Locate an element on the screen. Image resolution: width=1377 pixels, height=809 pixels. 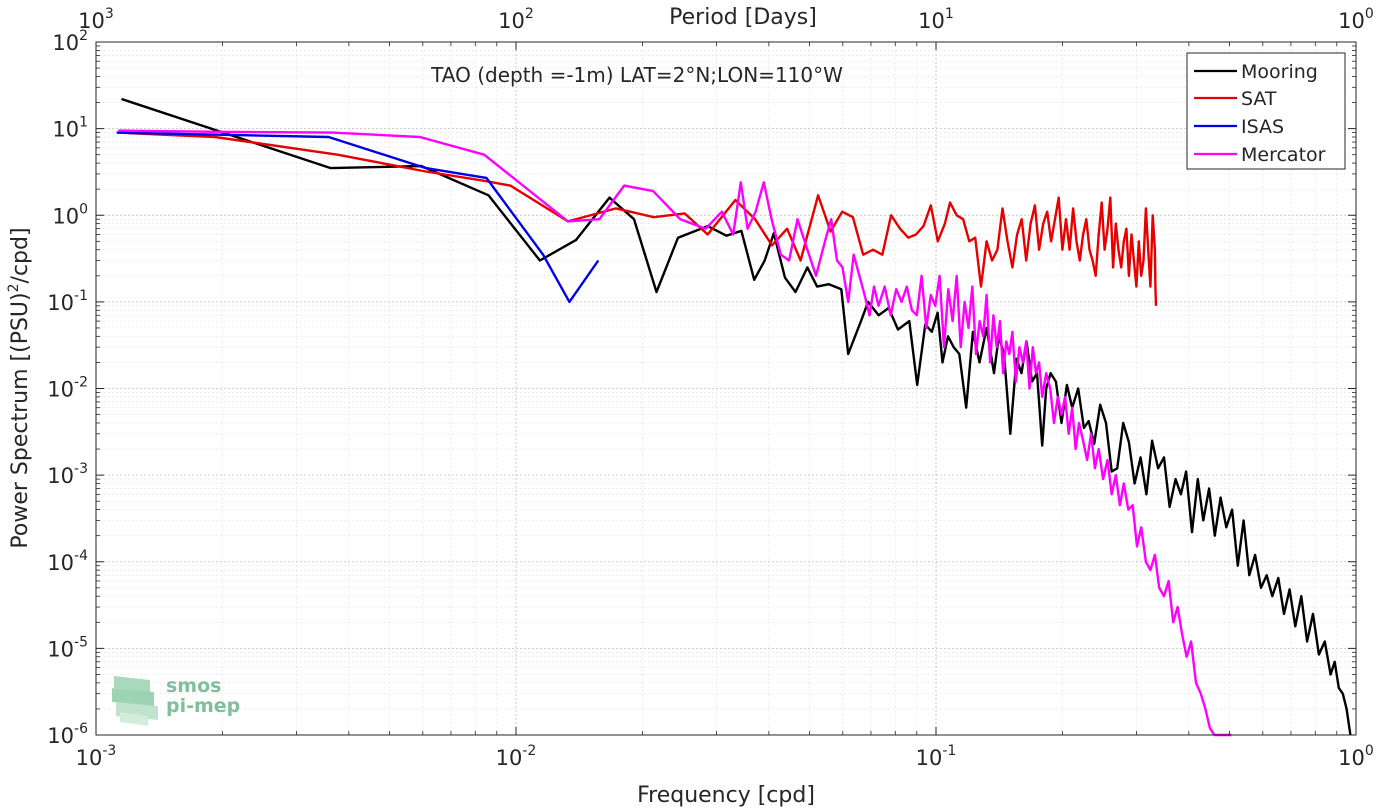
y-tick-label: 10⁻⁶ is located at coordinates (67, 734).